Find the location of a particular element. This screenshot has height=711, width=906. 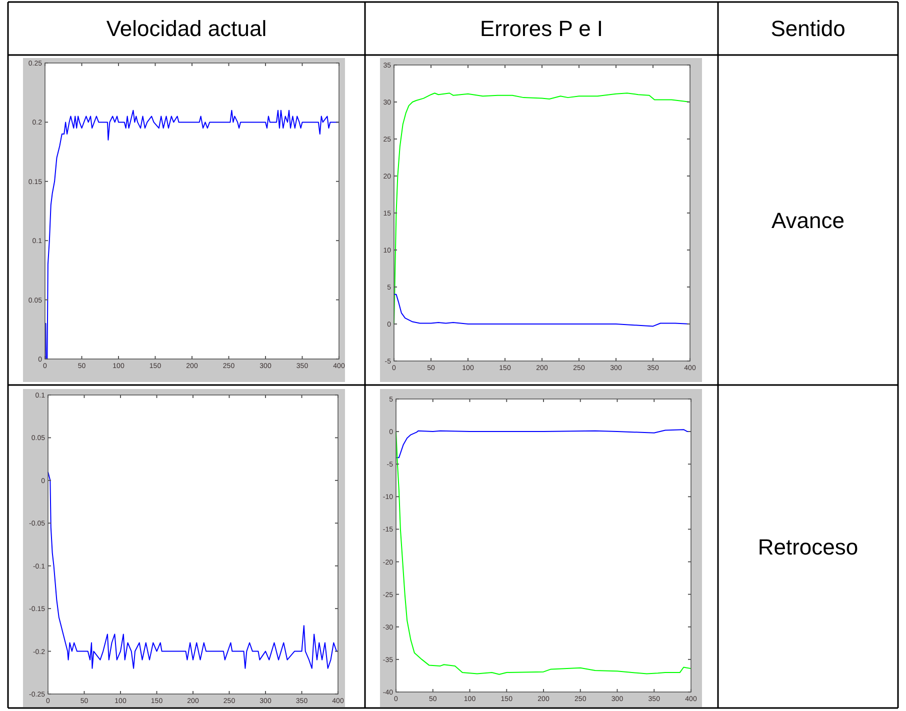

chart-title: Velocidad actual is located at coordinates (186, 28).